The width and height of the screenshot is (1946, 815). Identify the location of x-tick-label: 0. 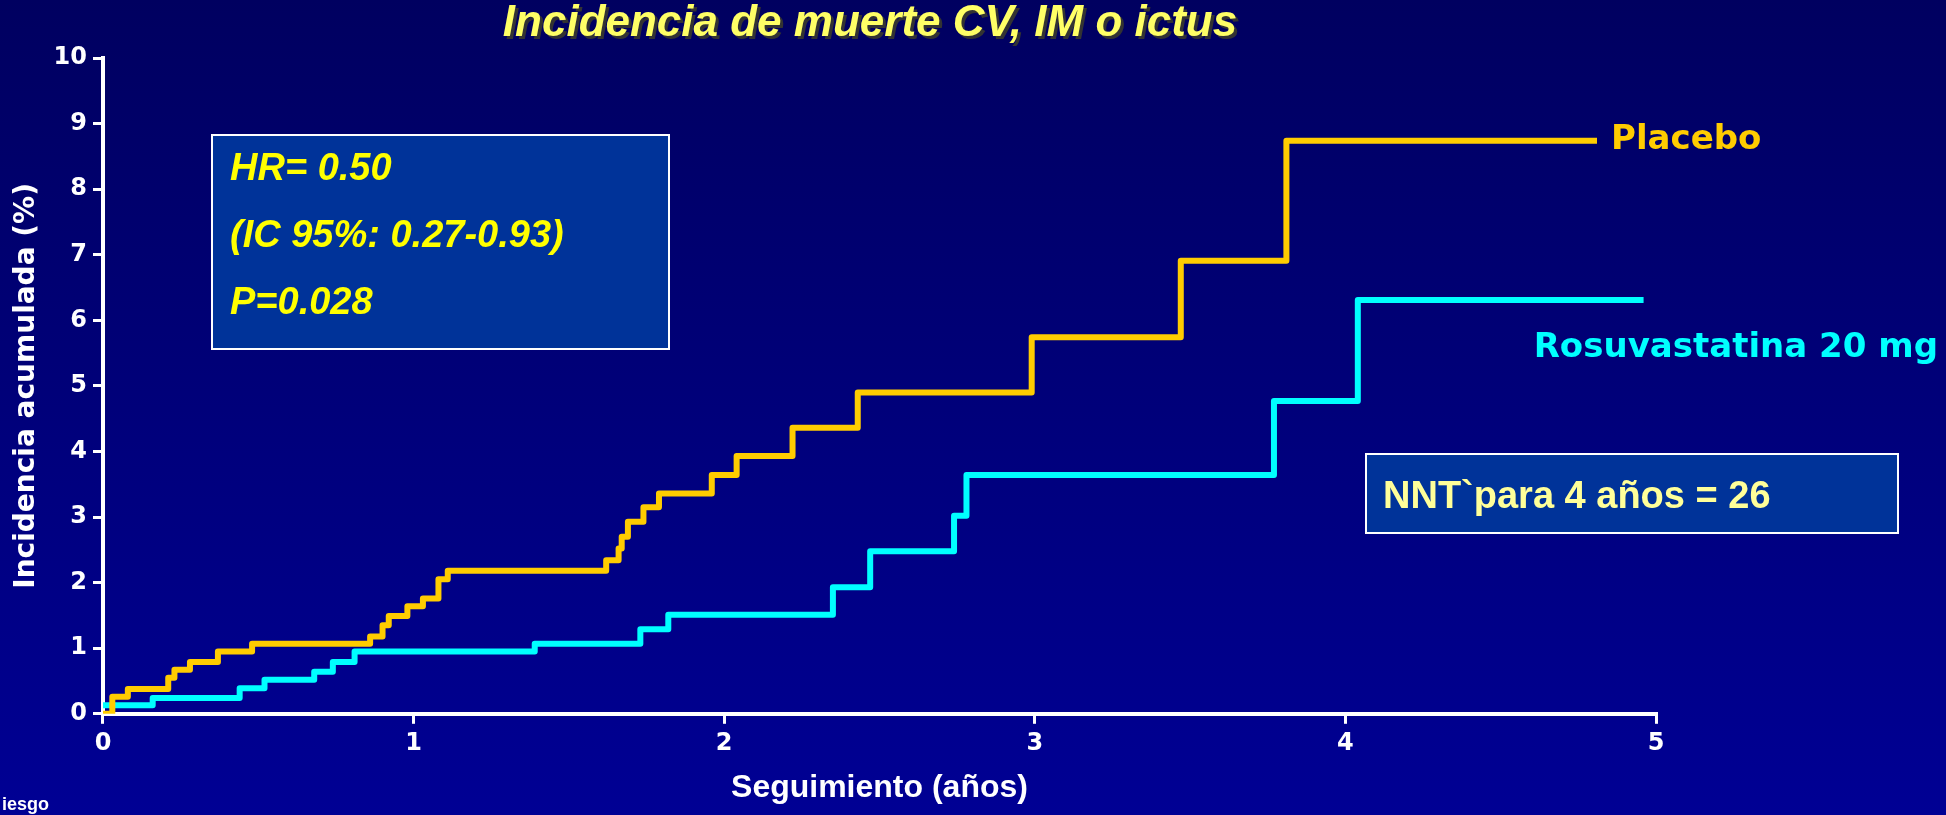
(103, 742).